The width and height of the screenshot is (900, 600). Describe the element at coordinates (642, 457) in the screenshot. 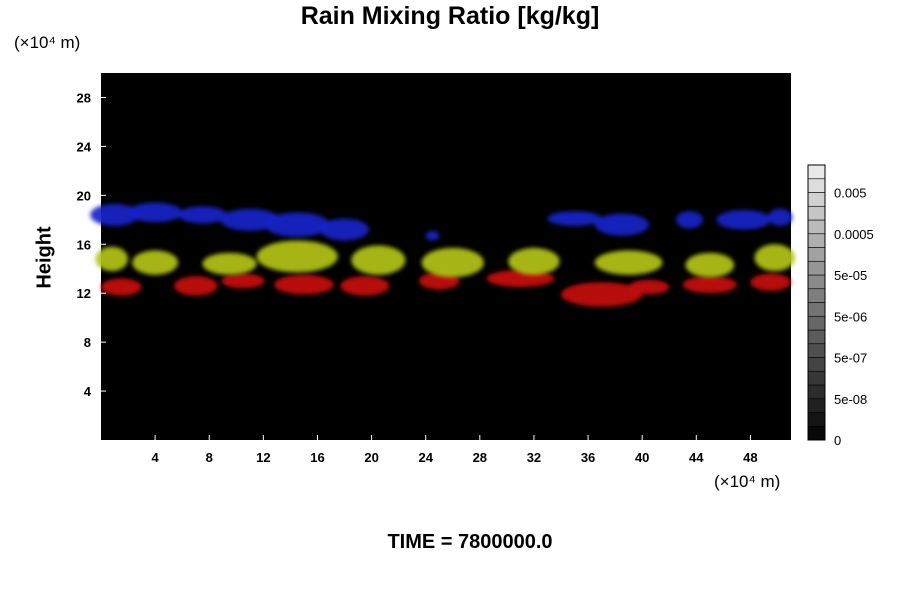

I see `x-tick-label: 40` at that location.